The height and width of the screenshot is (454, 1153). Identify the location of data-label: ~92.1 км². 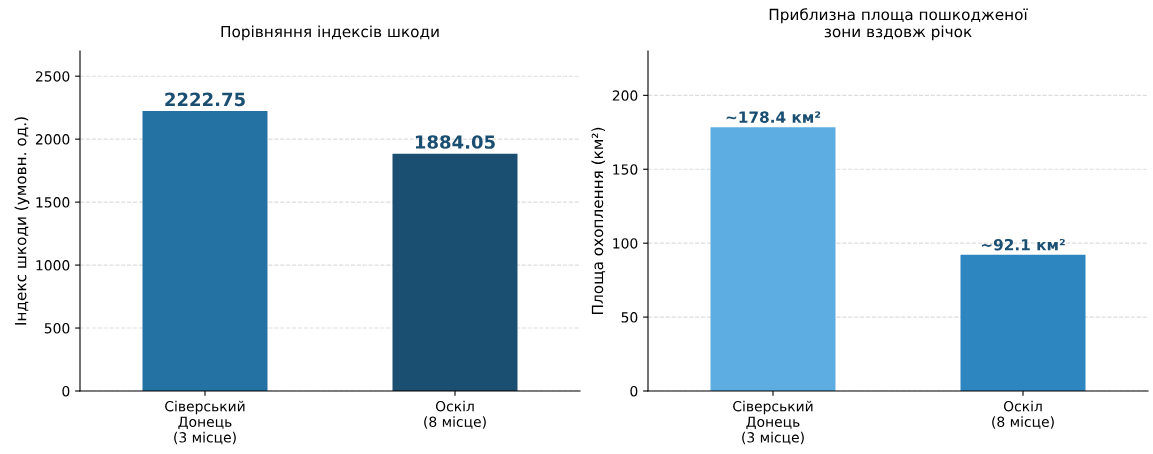
(1023, 244).